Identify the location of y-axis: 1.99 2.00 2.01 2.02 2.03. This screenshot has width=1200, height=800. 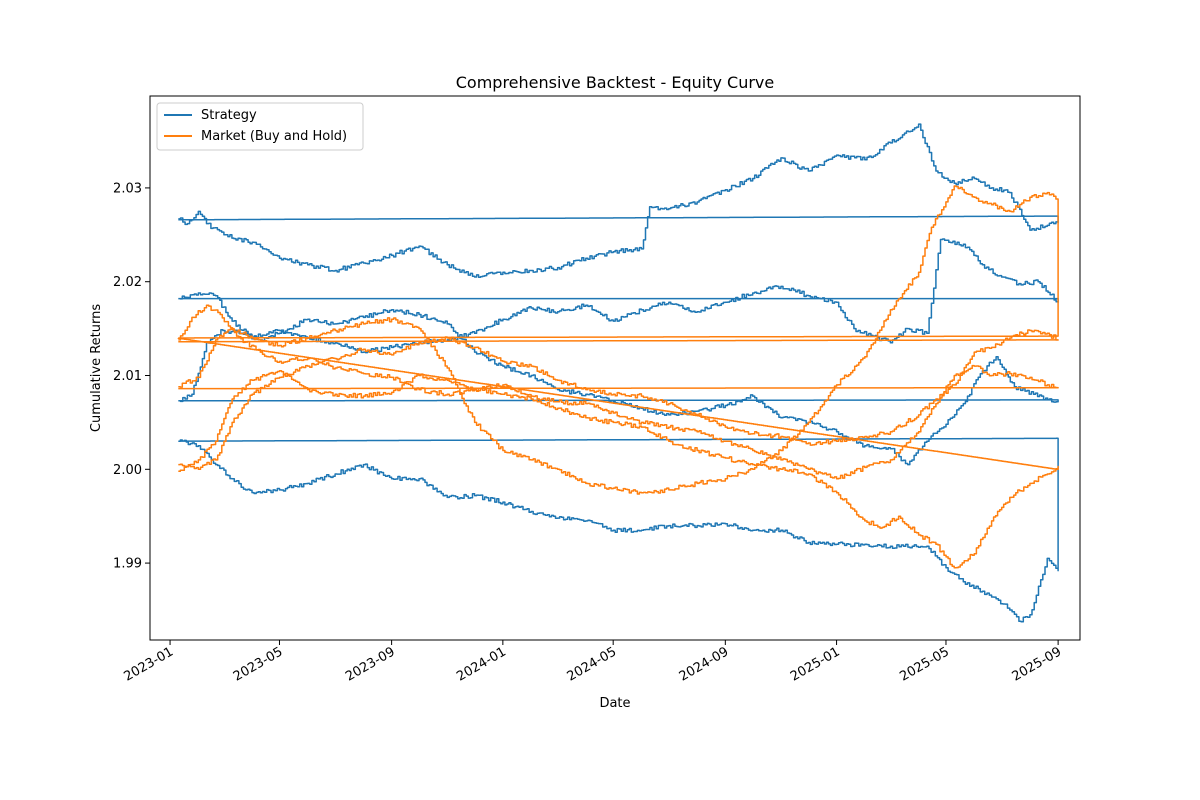
(131, 376).